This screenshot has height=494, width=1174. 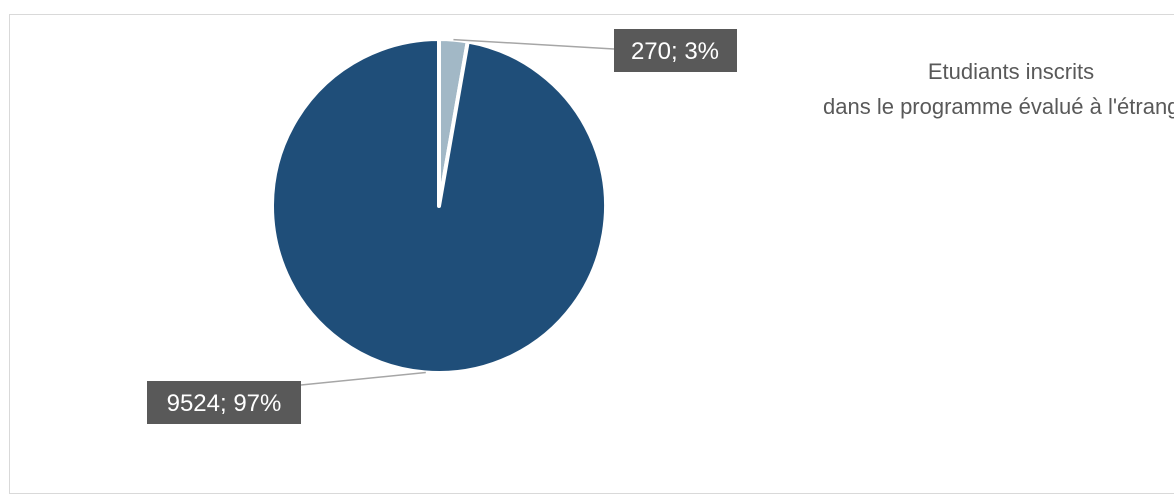 I want to click on data-label-box-large, so click(x=224, y=402).